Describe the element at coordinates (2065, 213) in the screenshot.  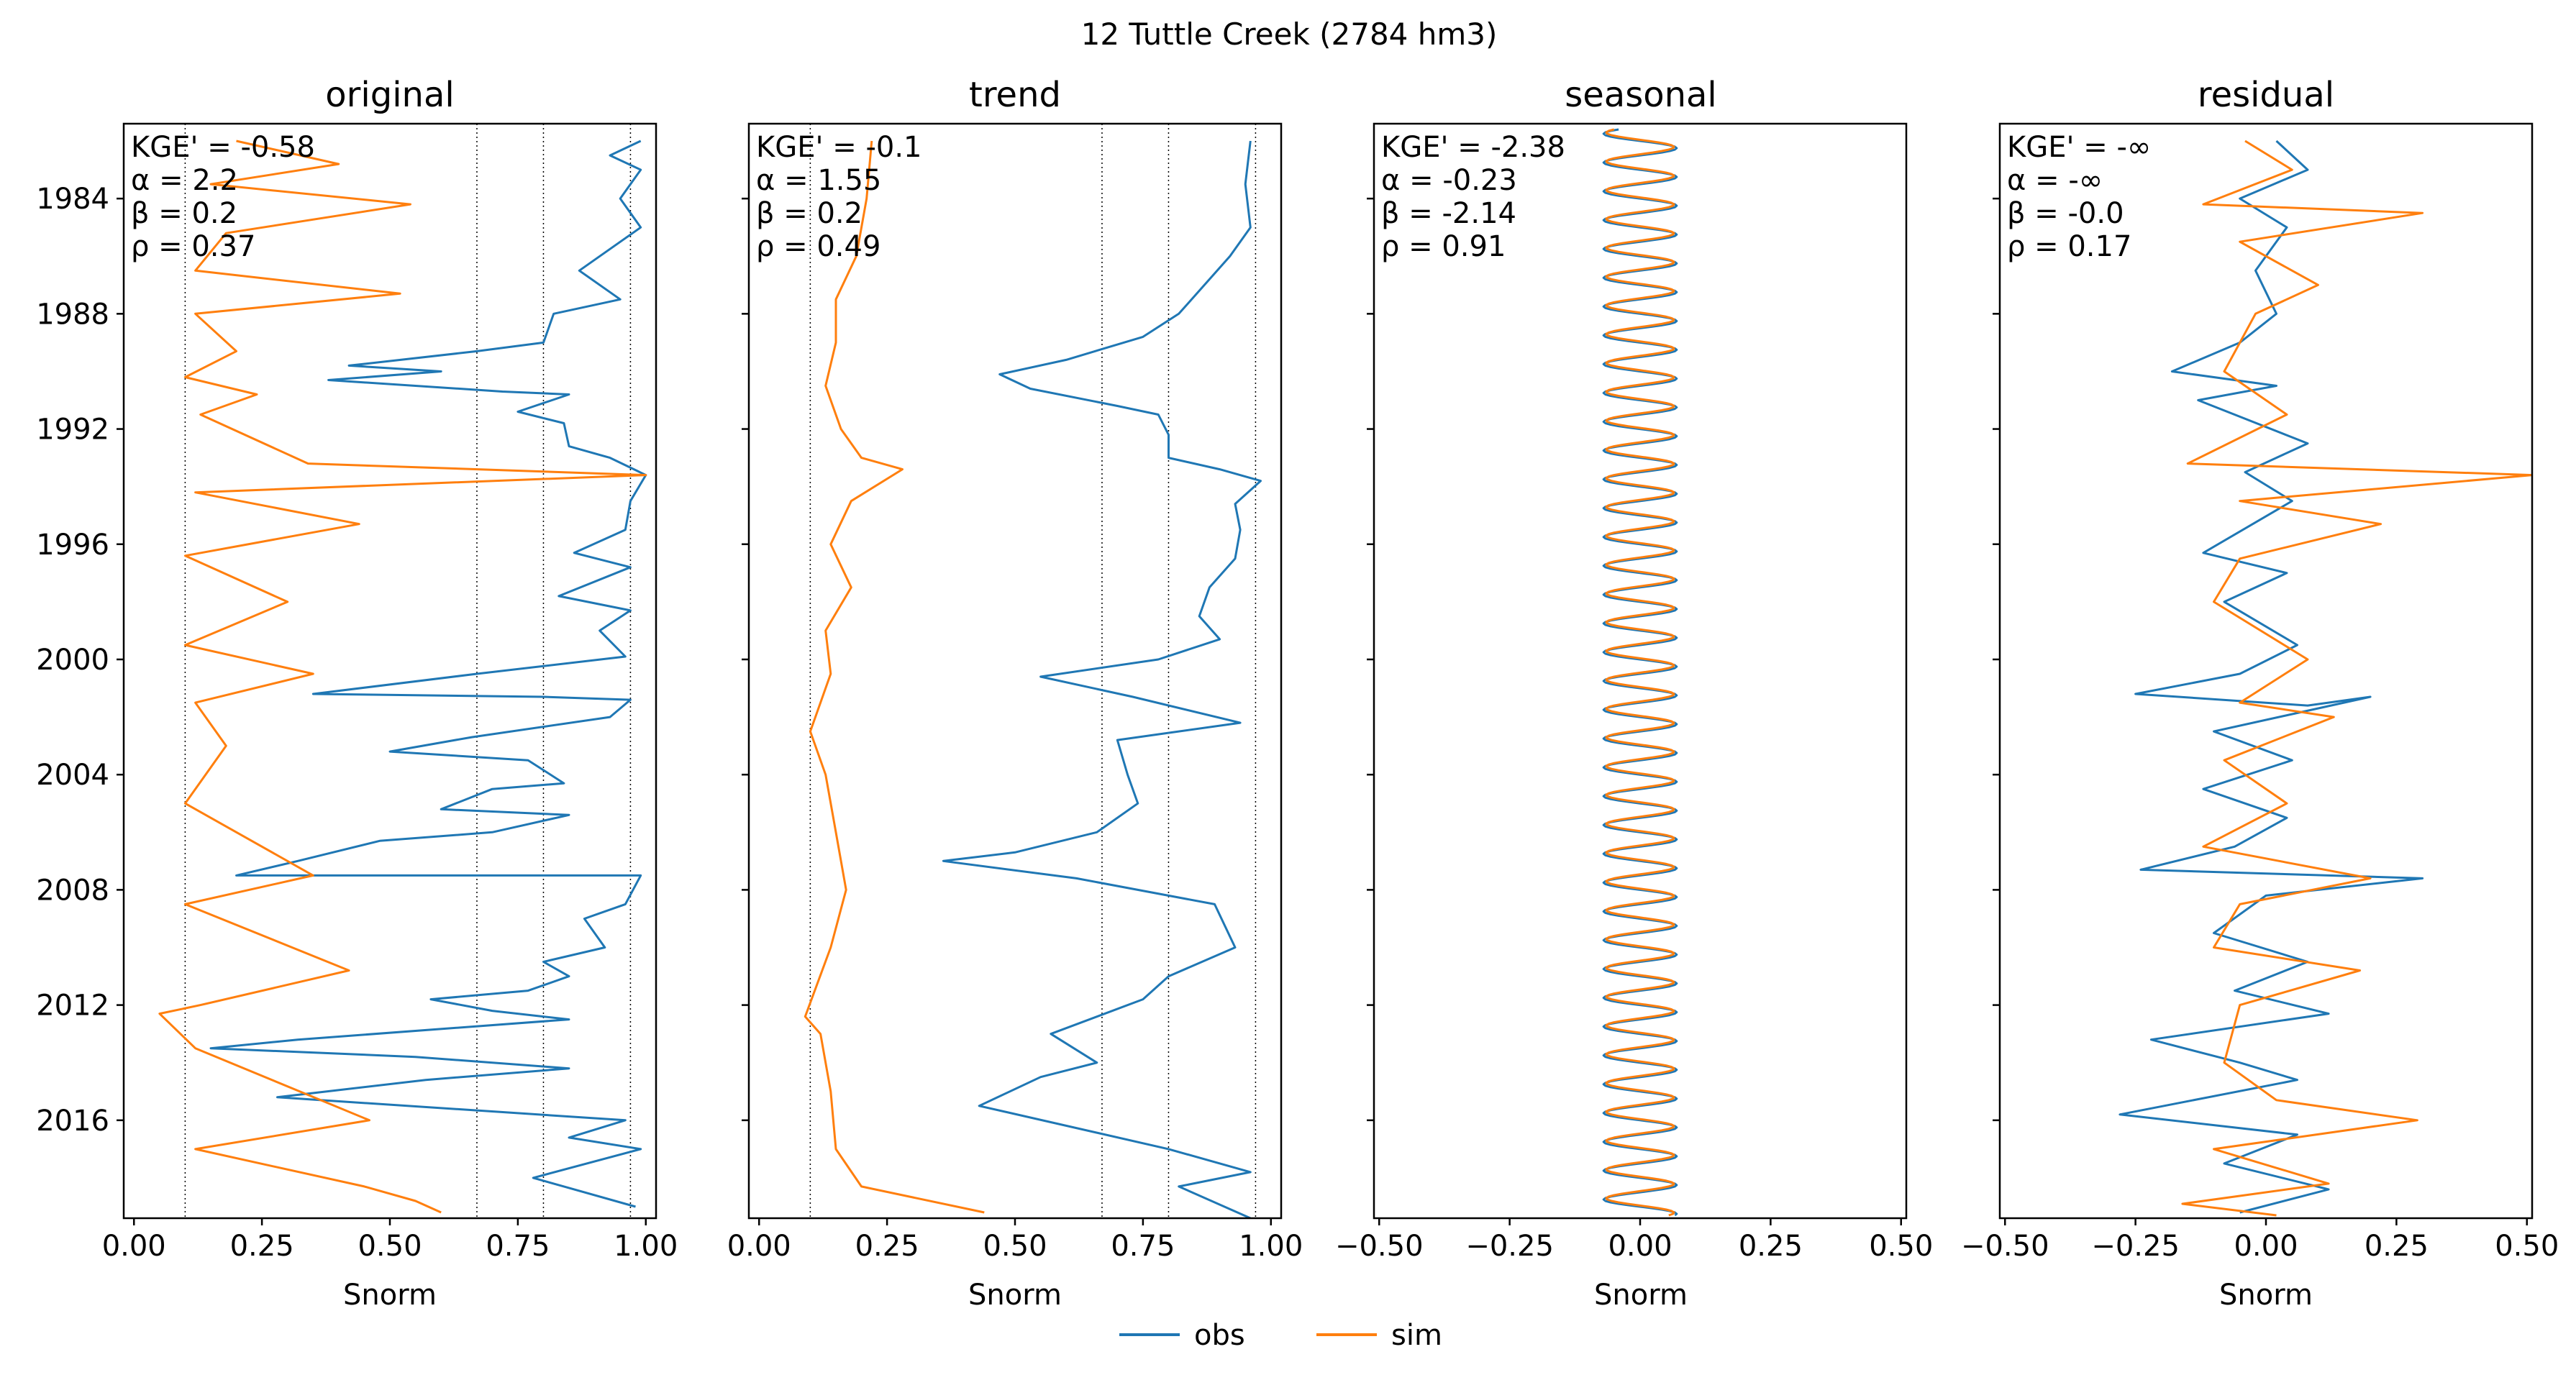
I see `metric-text: β = -0.0` at that location.